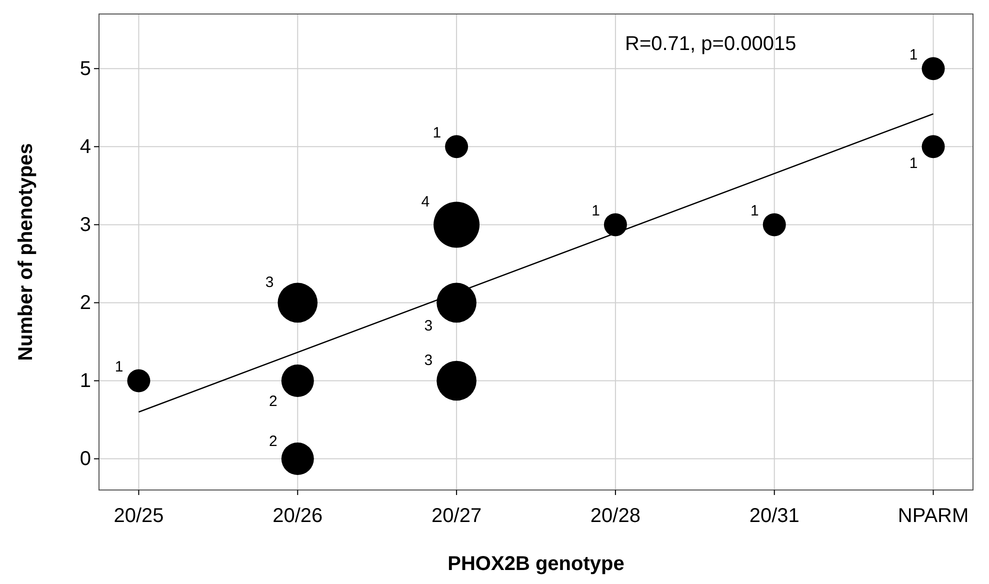  I want to click on x-tick-label: 20/27, so click(457, 516).